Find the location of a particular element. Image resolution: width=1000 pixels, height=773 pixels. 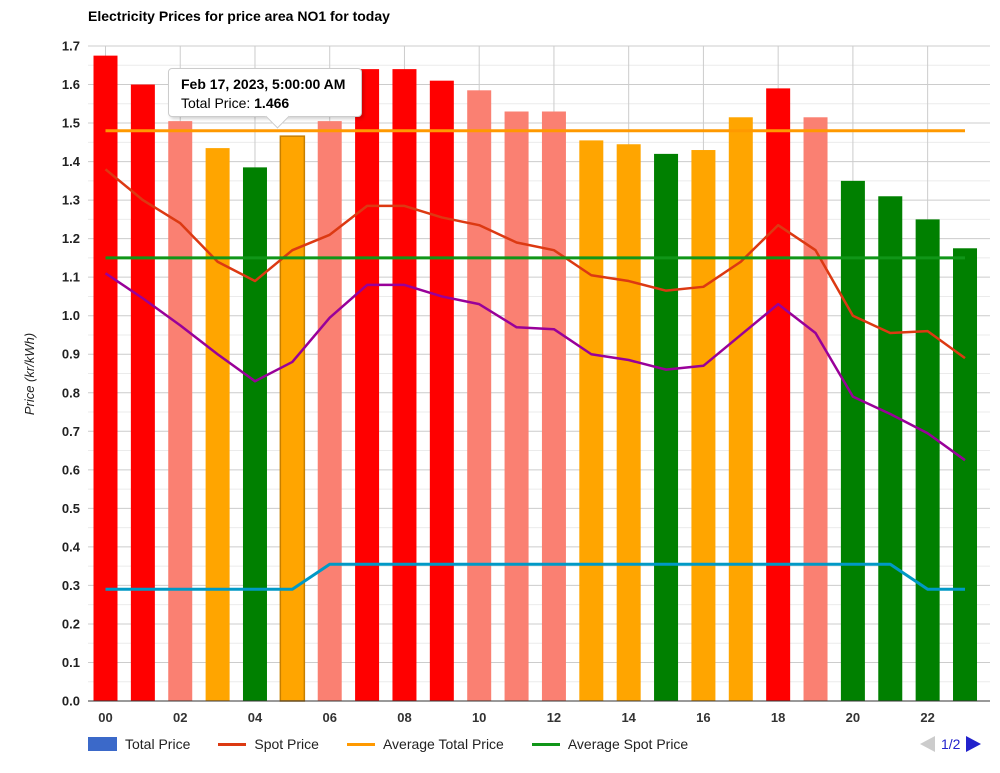

spot-price-line-swatch is located at coordinates (232, 744).